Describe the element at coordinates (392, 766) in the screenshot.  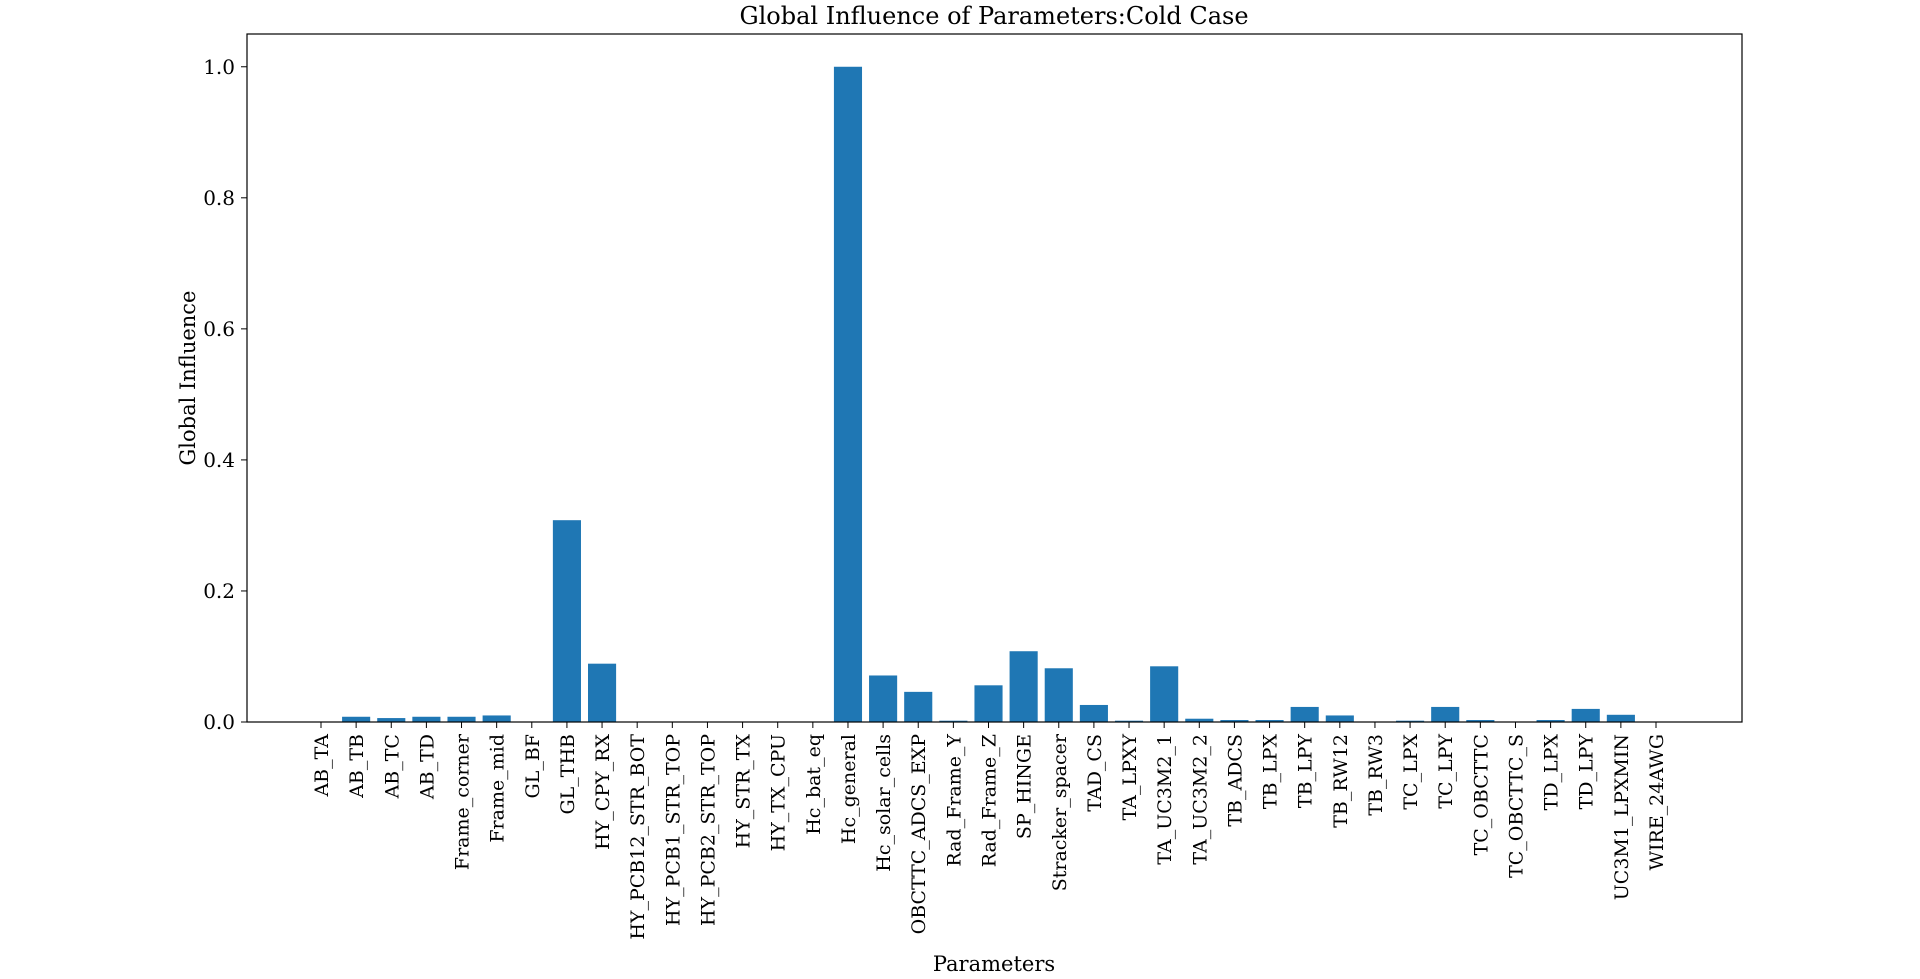
I see `x-tick-label: AB_TC` at that location.